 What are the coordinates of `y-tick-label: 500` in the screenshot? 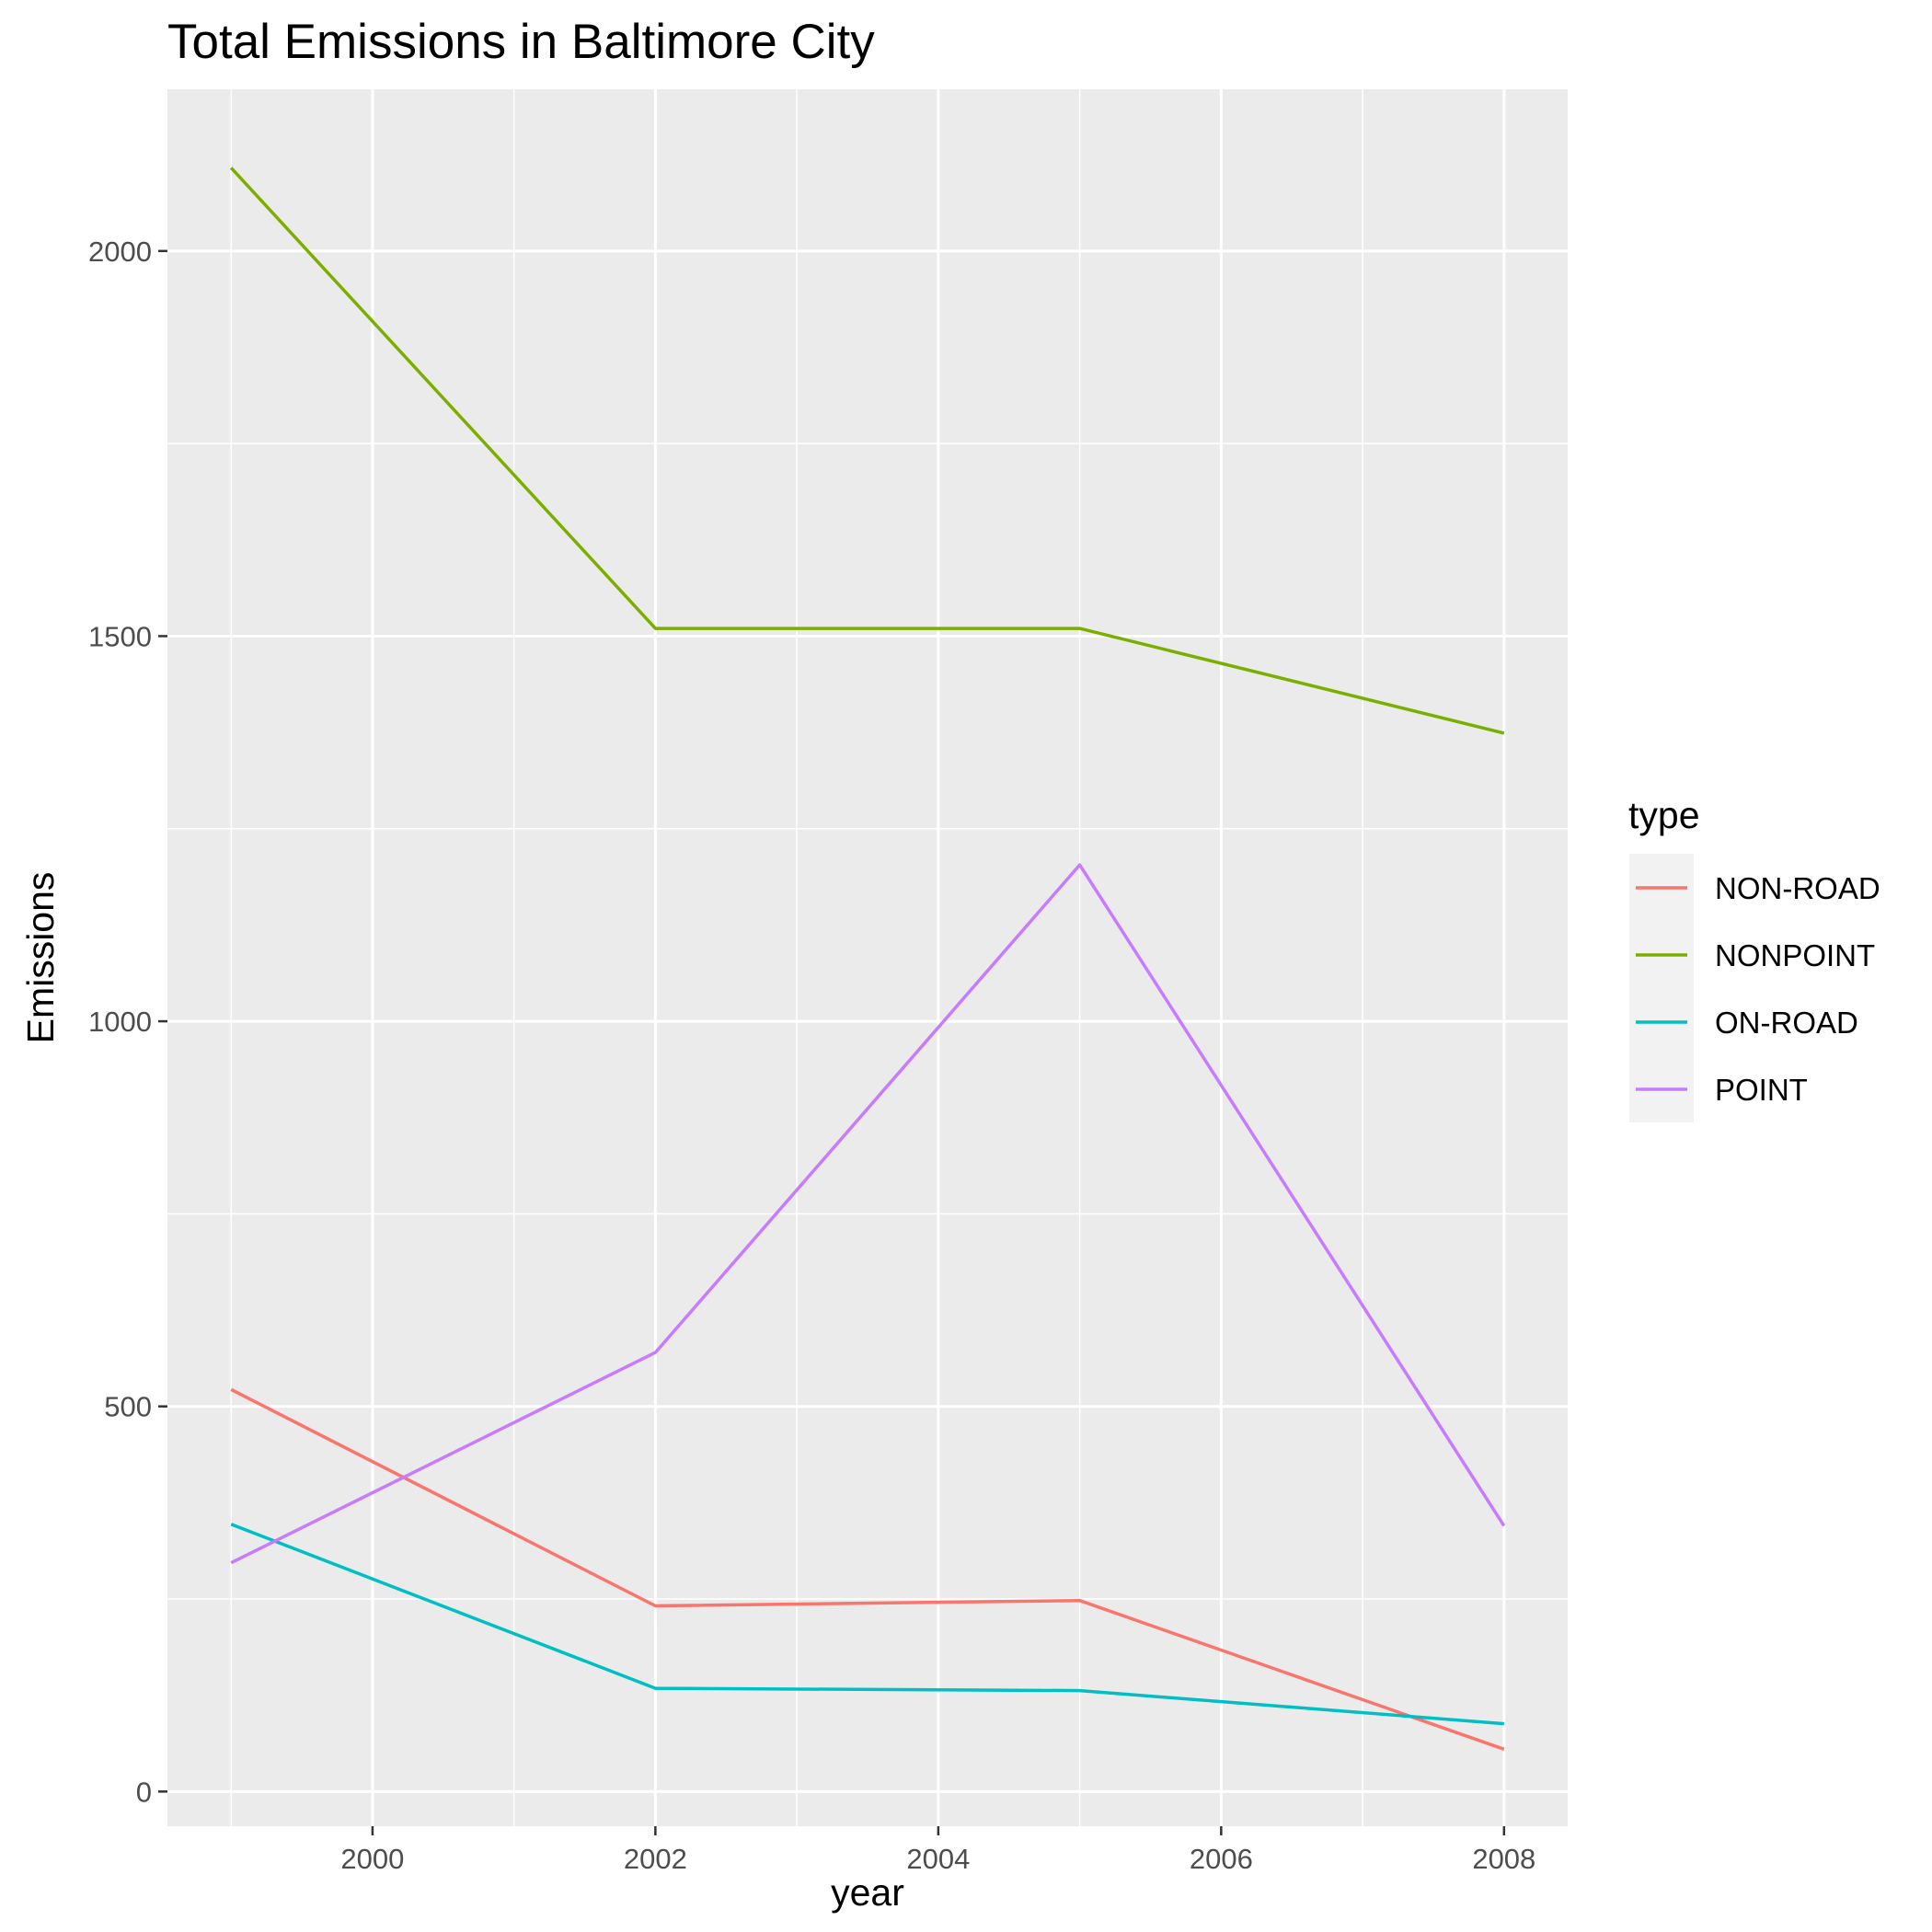 It's located at (128, 1407).